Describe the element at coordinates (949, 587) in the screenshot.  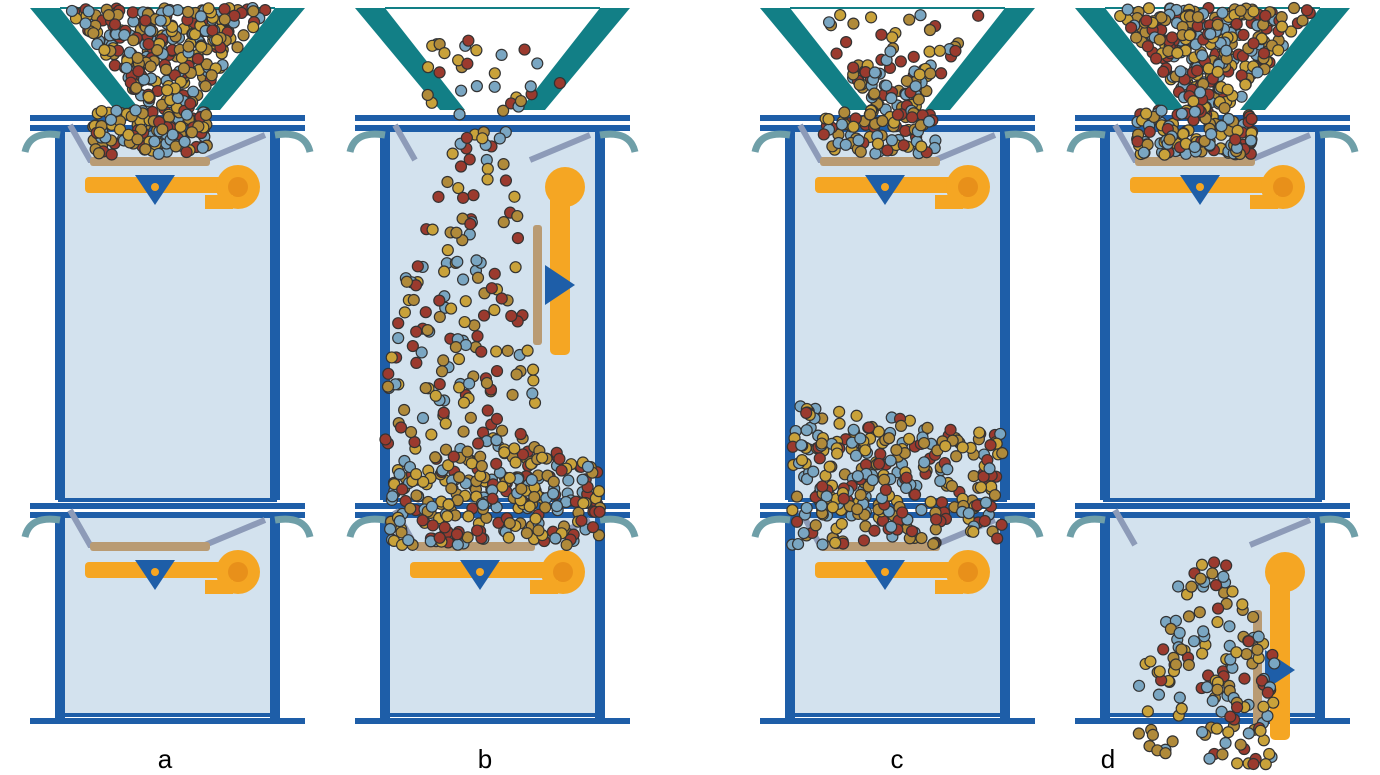
I see `actuator-tab` at that location.